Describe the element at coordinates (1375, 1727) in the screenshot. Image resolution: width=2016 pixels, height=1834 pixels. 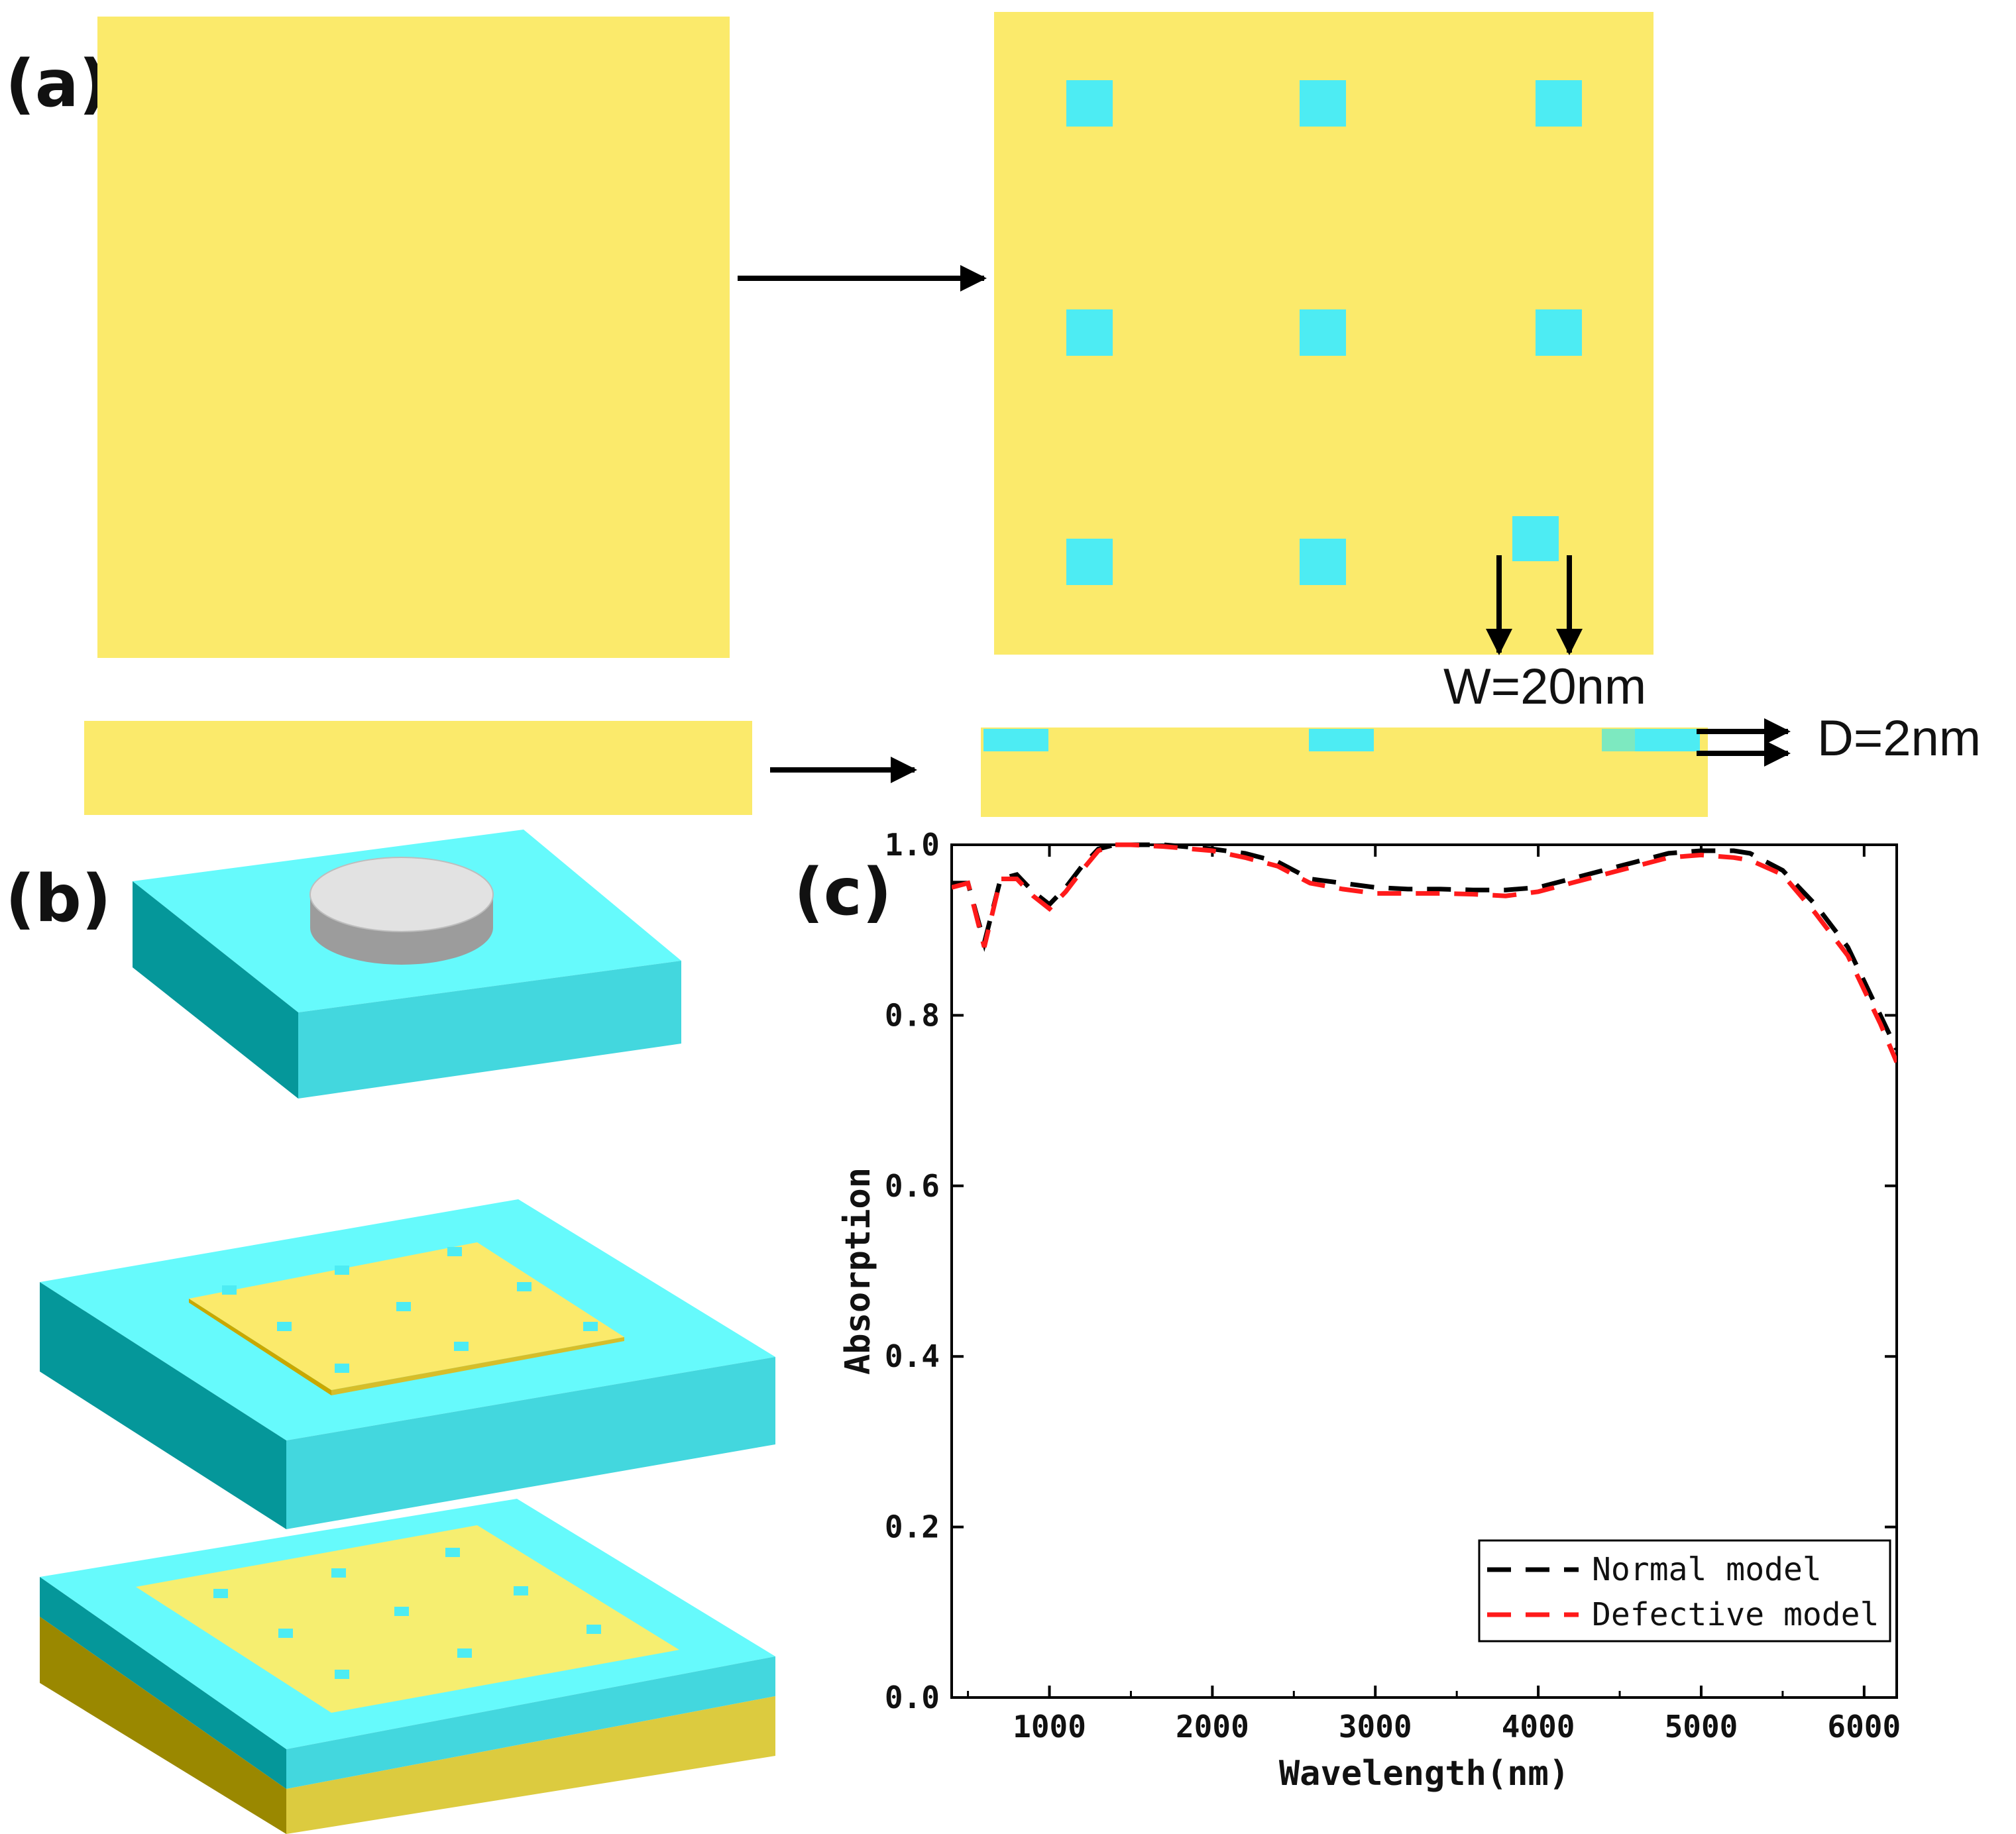
I see `x-tick-label: 3000` at that location.